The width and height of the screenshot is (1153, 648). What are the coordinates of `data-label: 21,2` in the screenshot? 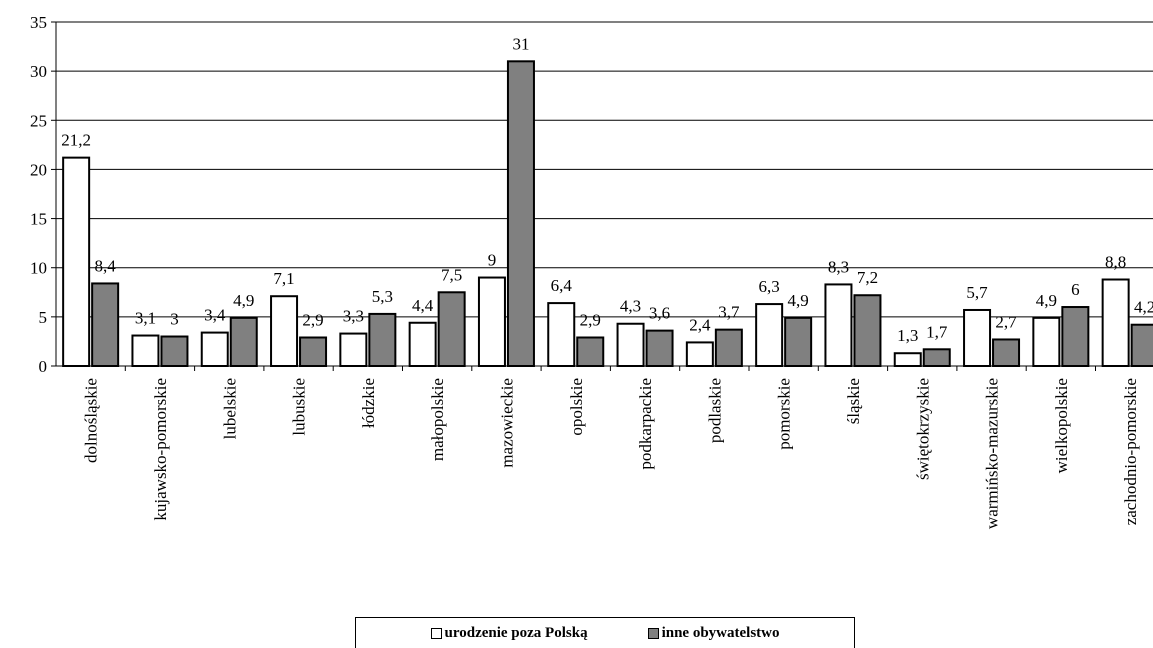 It's located at (76, 140).